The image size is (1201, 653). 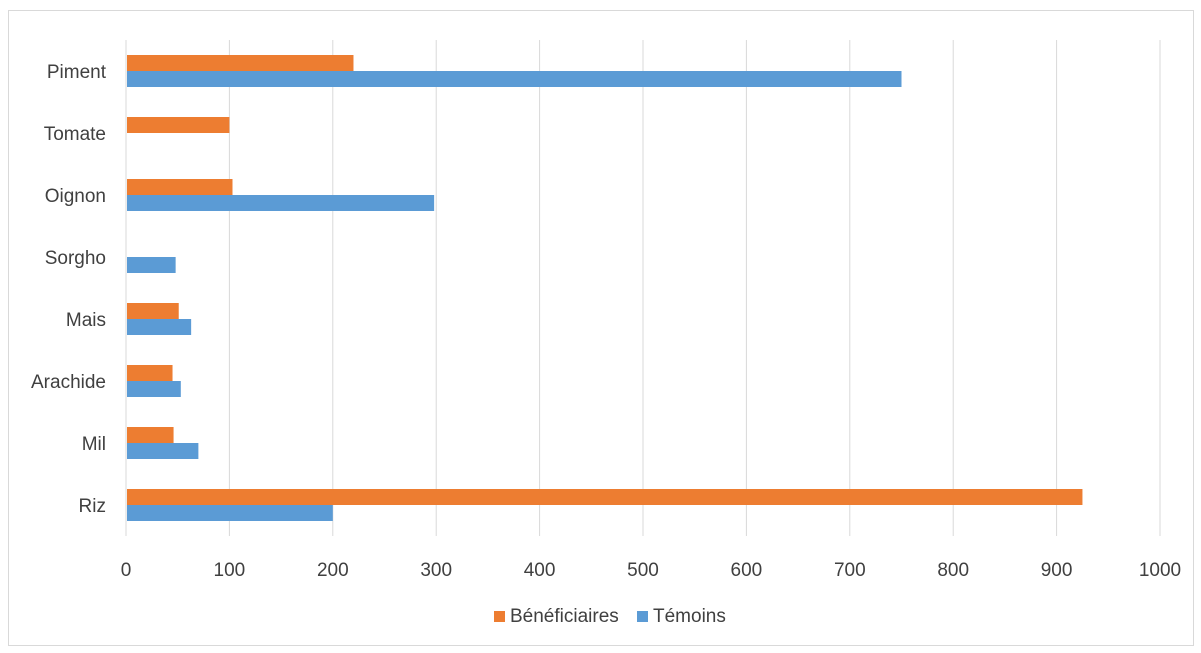 I want to click on x-tick-label: 900, so click(x=1057, y=570).